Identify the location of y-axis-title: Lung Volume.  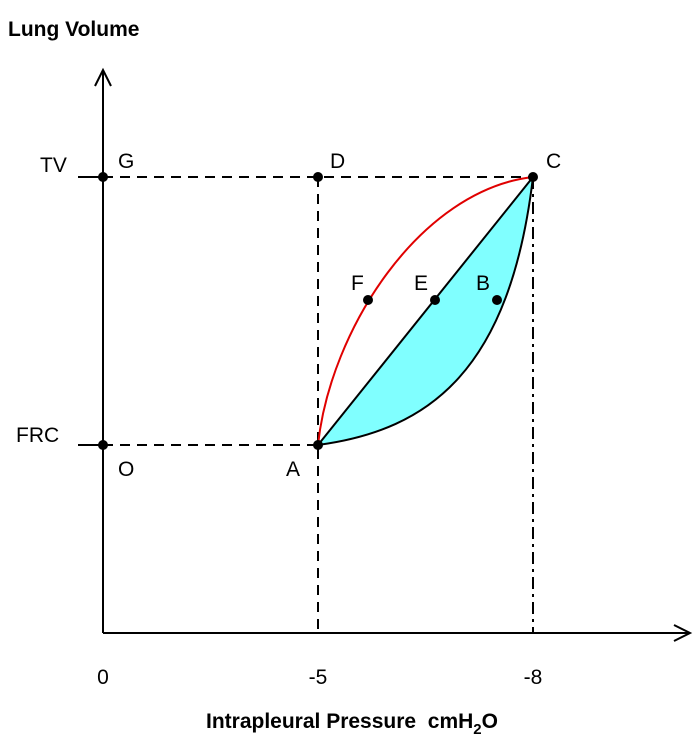
(73, 29).